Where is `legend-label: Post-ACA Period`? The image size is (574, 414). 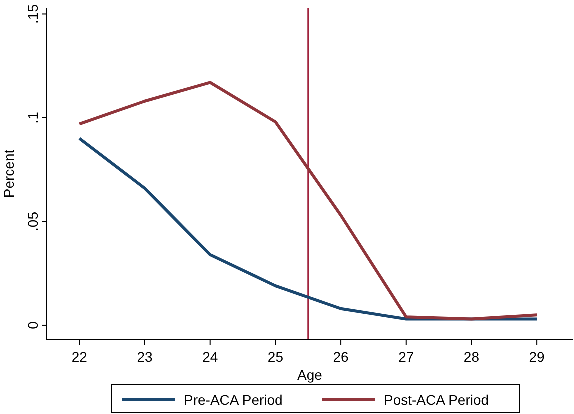 legend-label: Post-ACA Period is located at coordinates (437, 400).